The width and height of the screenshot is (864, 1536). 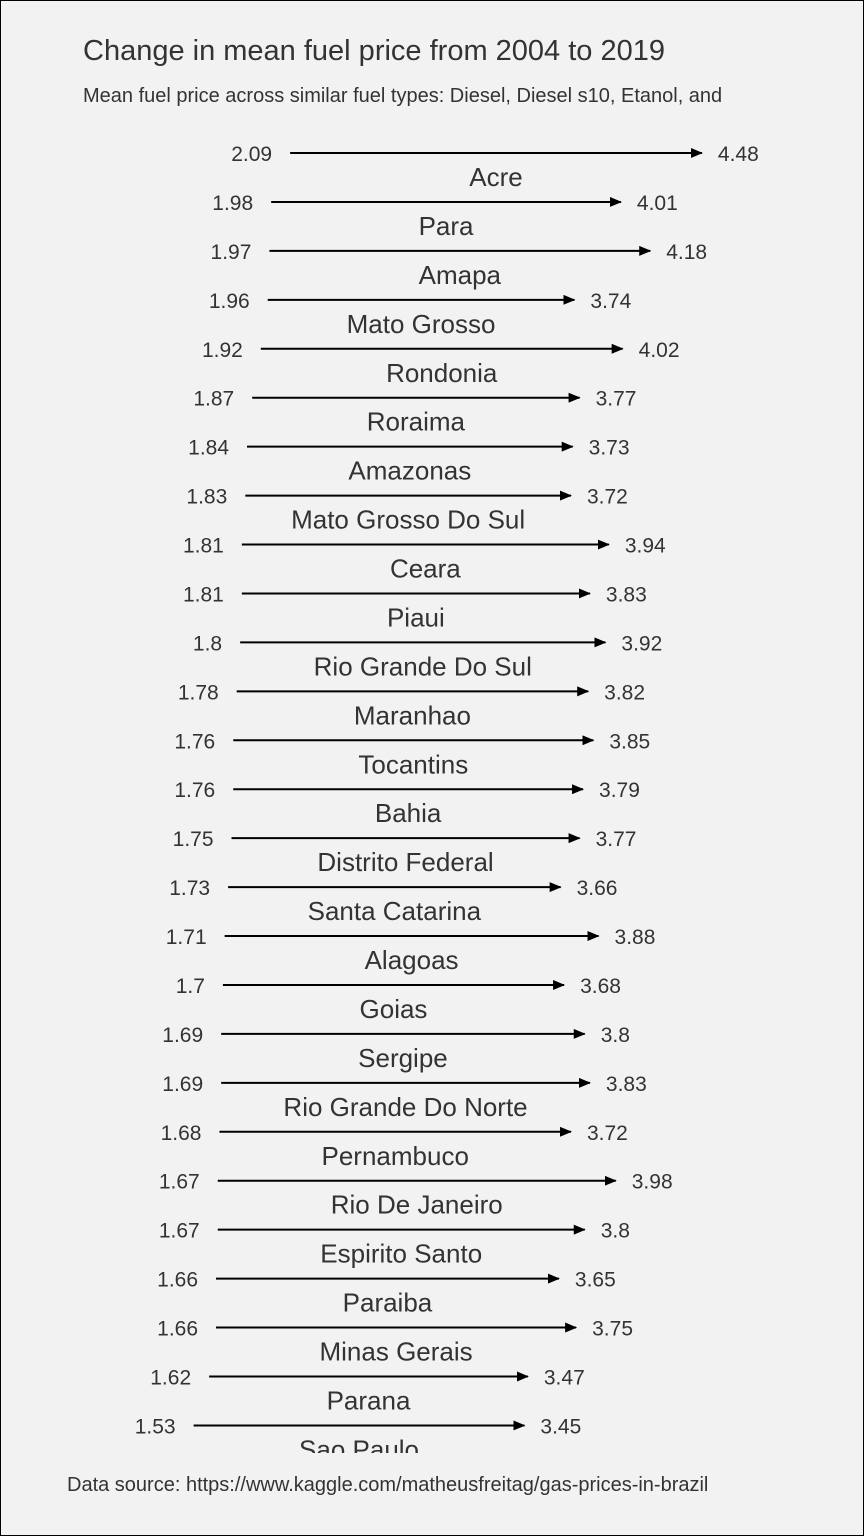 What do you see at coordinates (629, 741) in the screenshot?
I see `end-value-label: 3.85` at bounding box center [629, 741].